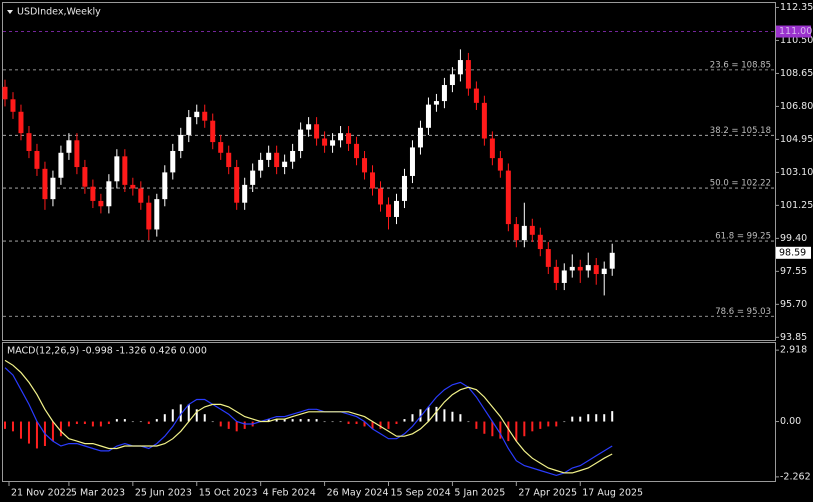 The width and height of the screenshot is (813, 502). I want to click on x-tick-label: 5 Jan 2025, so click(479, 493).